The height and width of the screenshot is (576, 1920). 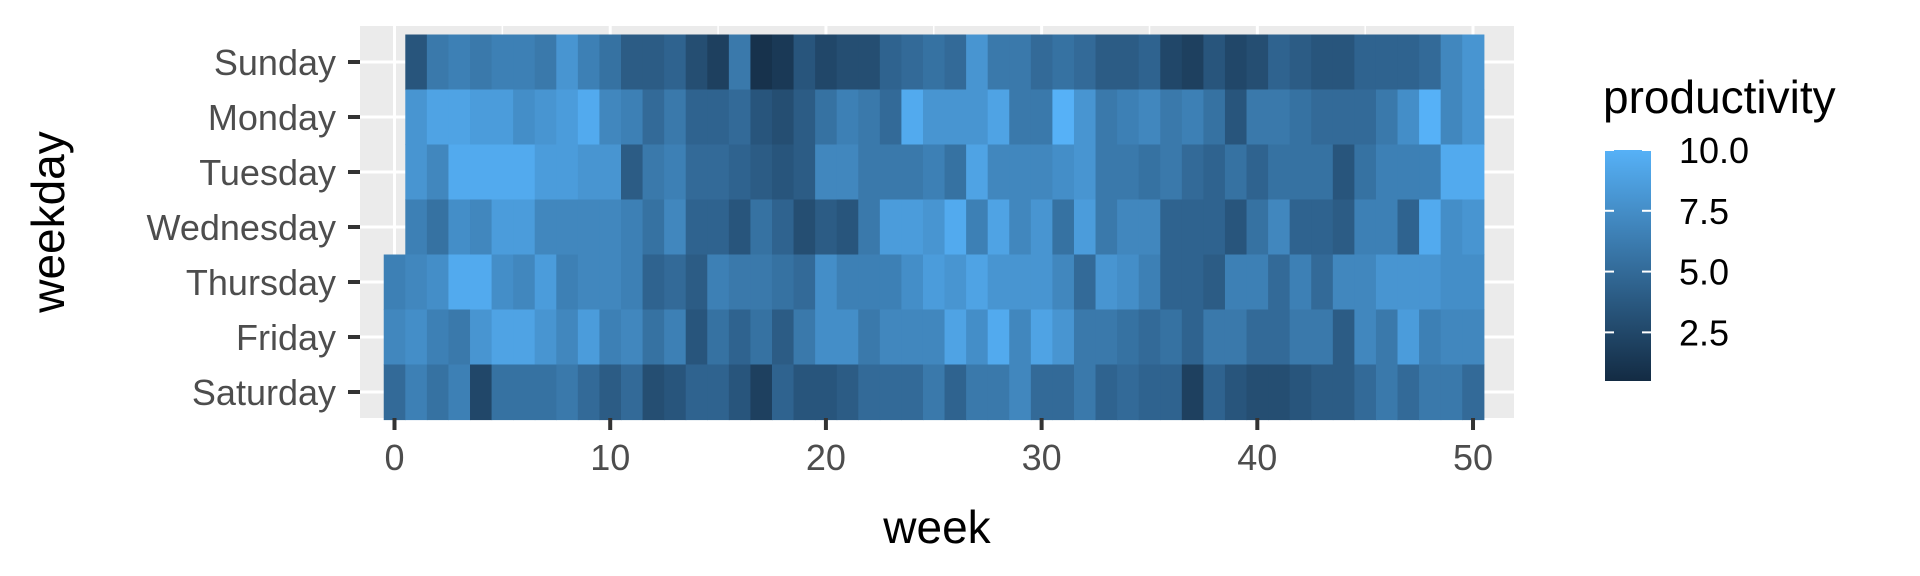 What do you see at coordinates (1628, 265) in the screenshot?
I see `legend-color-bar` at bounding box center [1628, 265].